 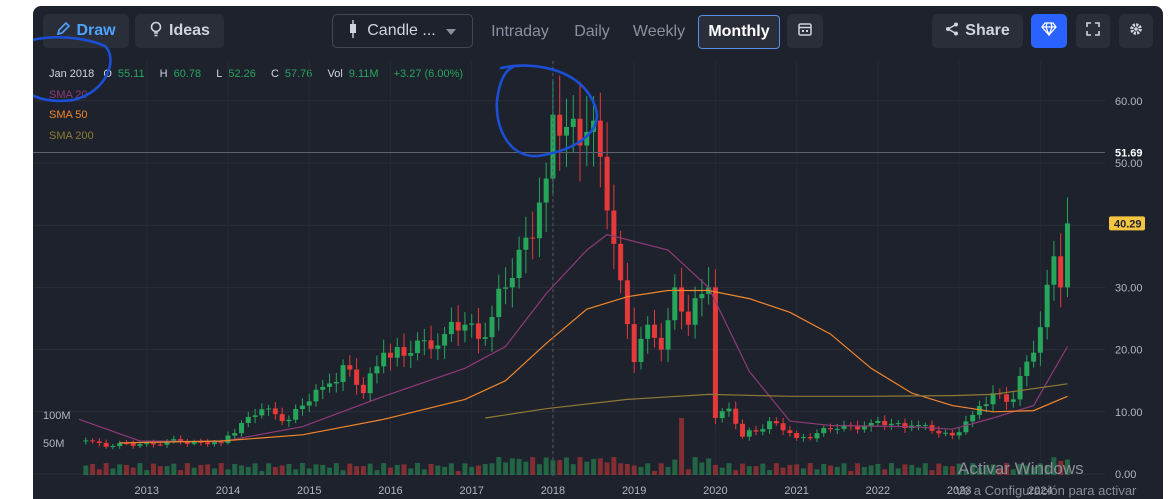 What do you see at coordinates (987, 30) in the screenshot?
I see `share-label: Share` at bounding box center [987, 30].